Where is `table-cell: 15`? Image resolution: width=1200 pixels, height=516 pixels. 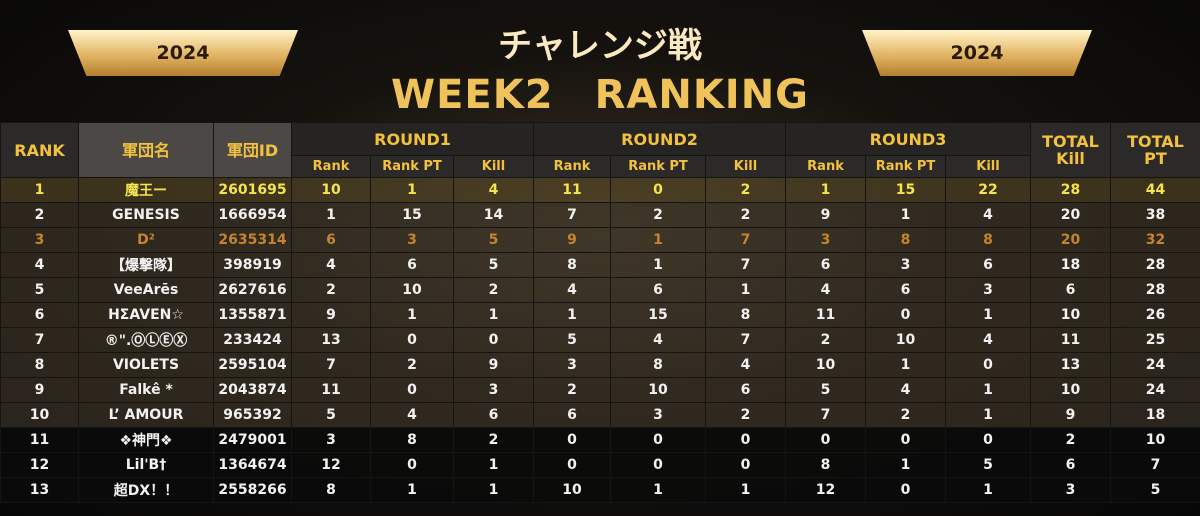 table-cell: 15 is located at coordinates (658, 315).